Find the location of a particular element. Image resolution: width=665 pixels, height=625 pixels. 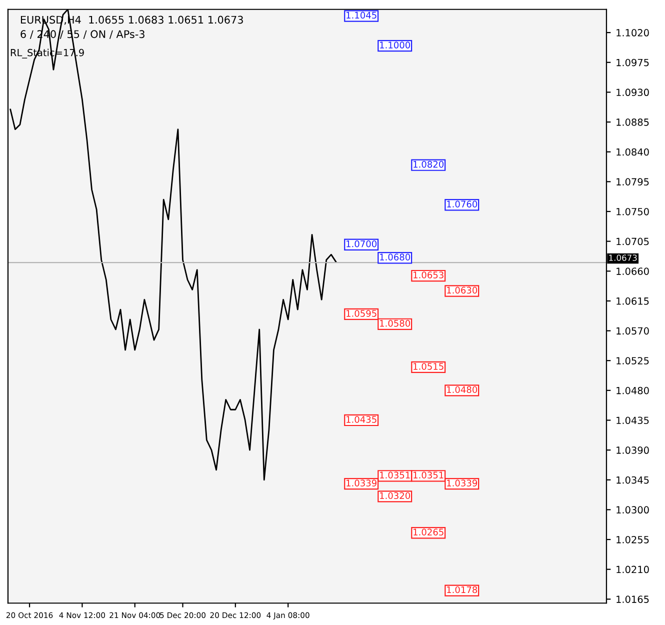

y-tick-label: 1.0750 is located at coordinates (632, 212).